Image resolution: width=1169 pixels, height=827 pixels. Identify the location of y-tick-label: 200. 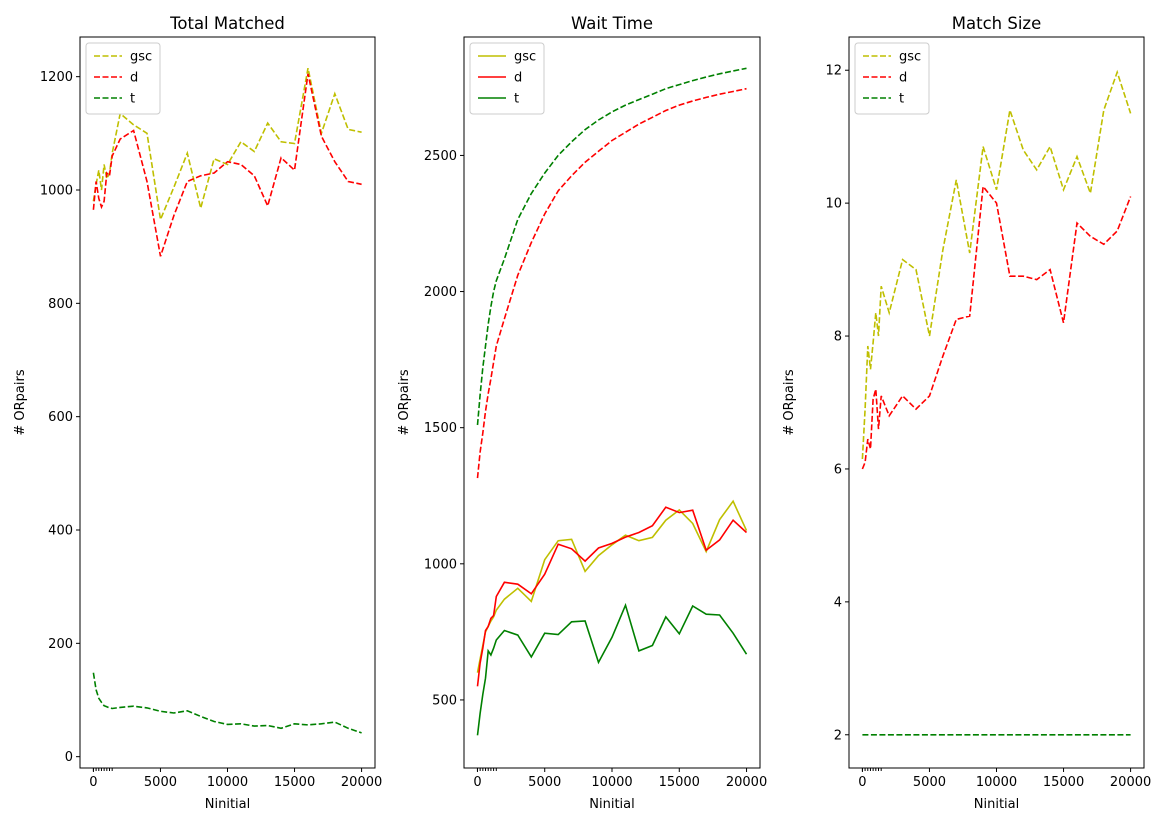
(60, 644).